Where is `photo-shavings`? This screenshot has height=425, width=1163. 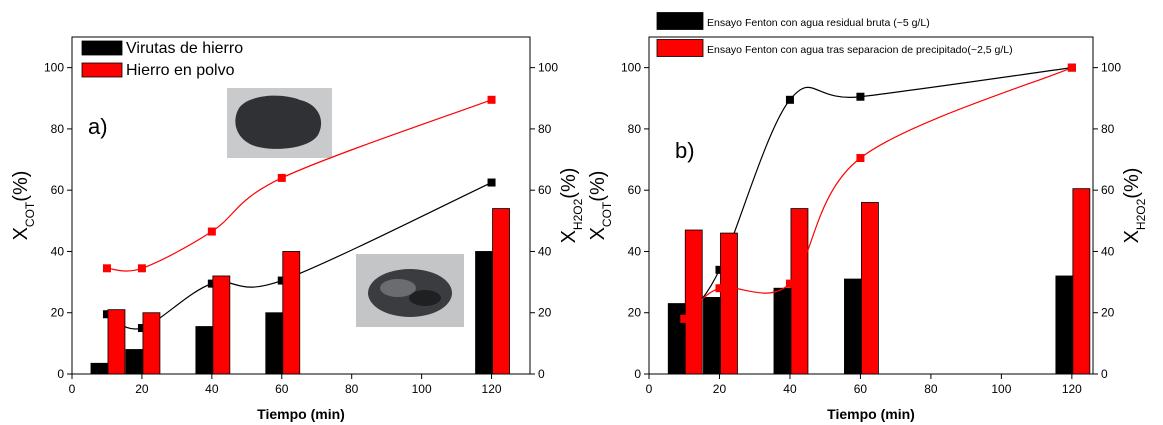 photo-shavings is located at coordinates (410, 290).